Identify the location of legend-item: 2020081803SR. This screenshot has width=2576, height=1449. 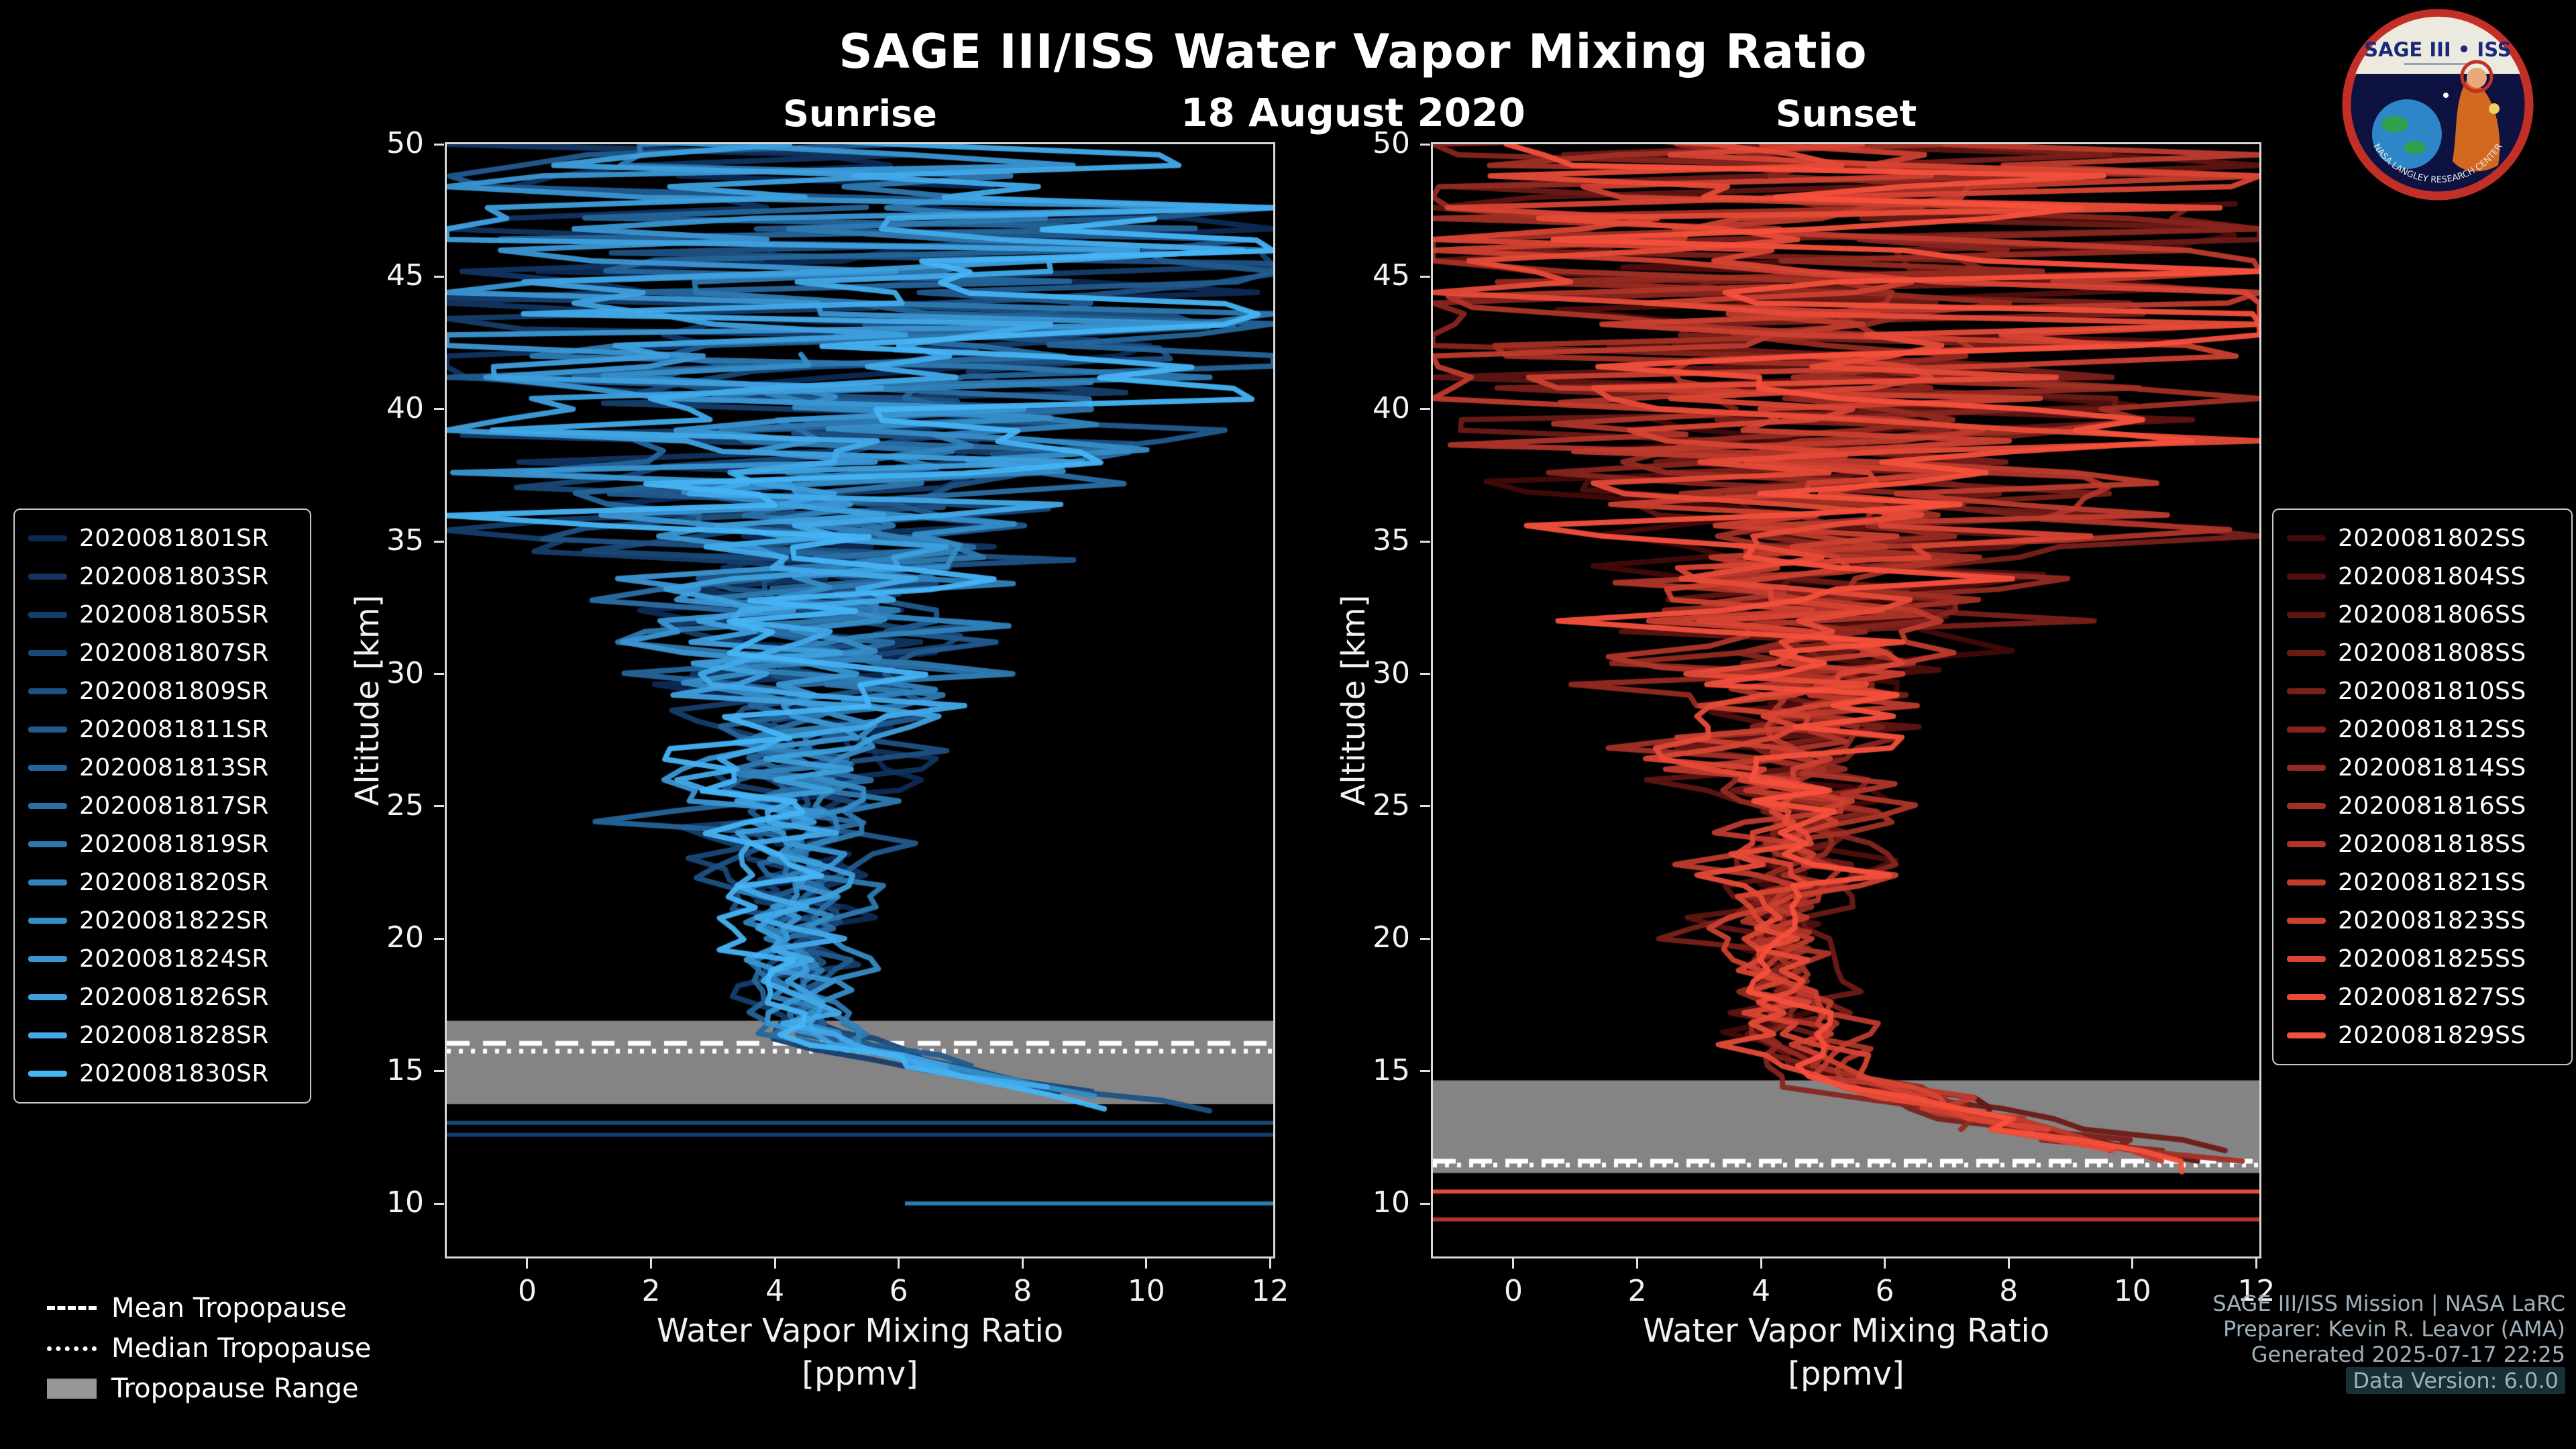
(162, 576).